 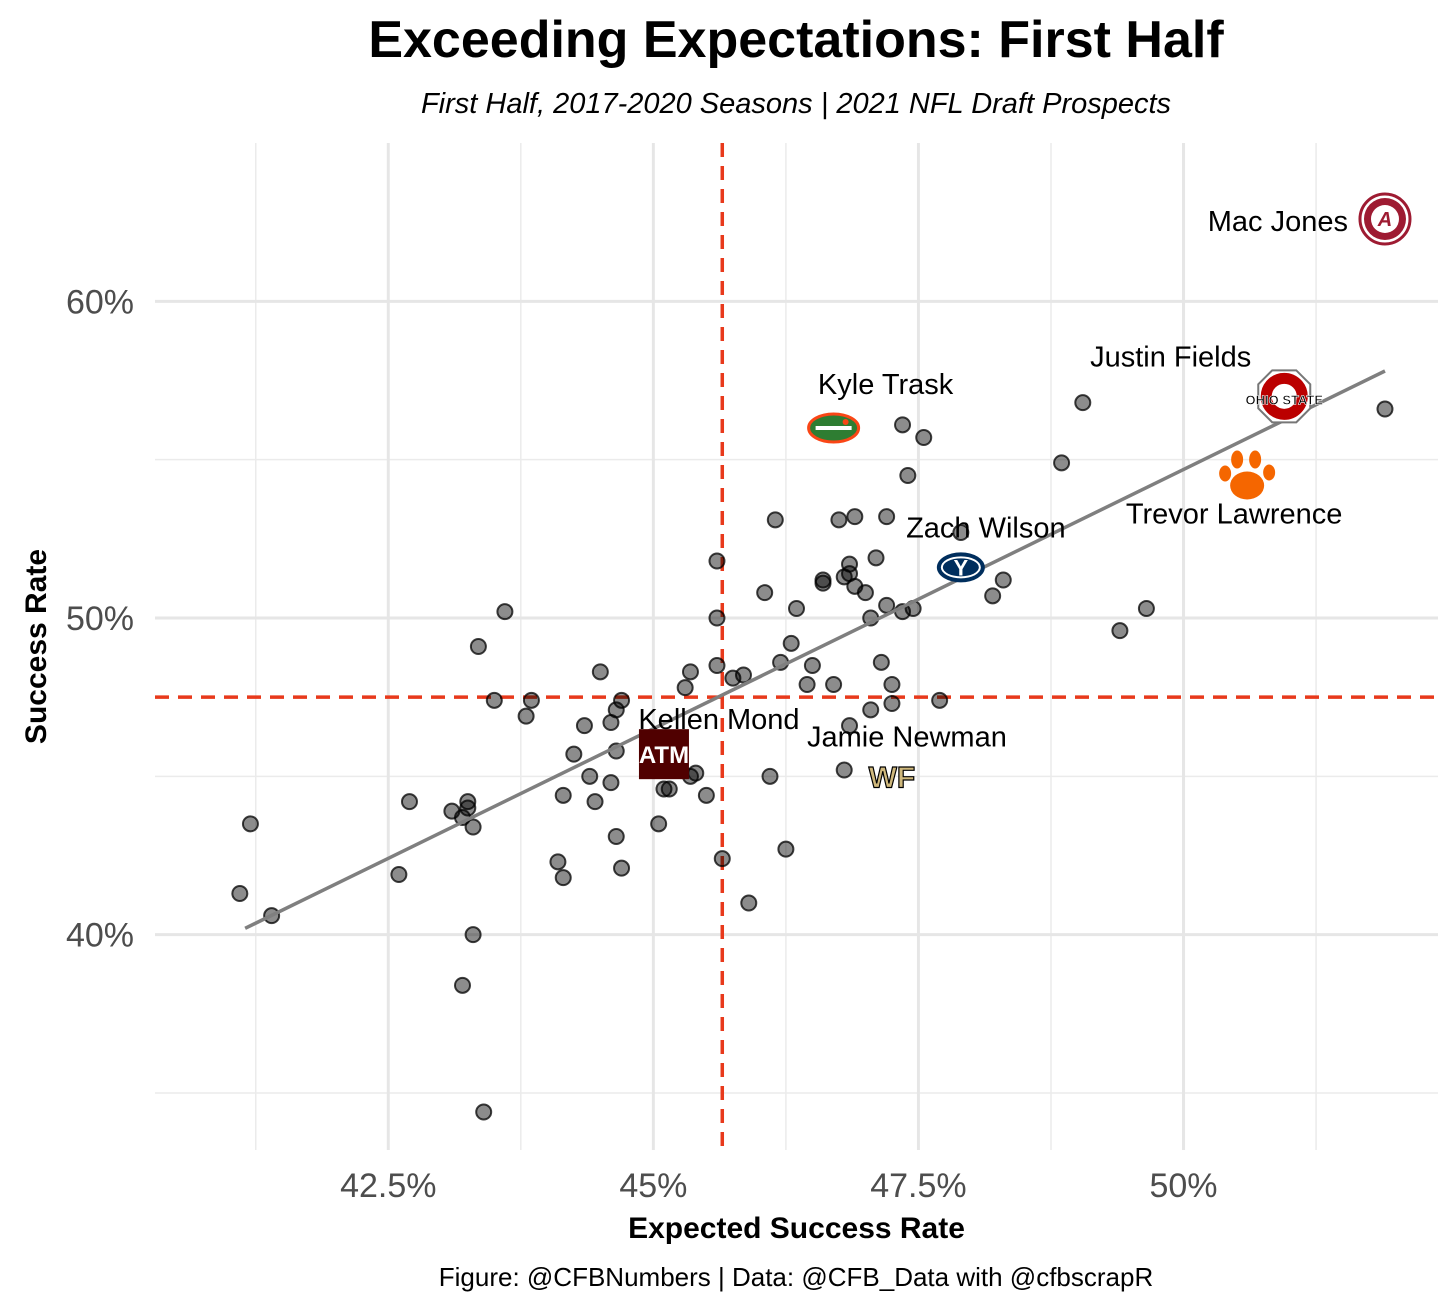 I want to click on alabama-logo: A, so click(x=1385, y=219).